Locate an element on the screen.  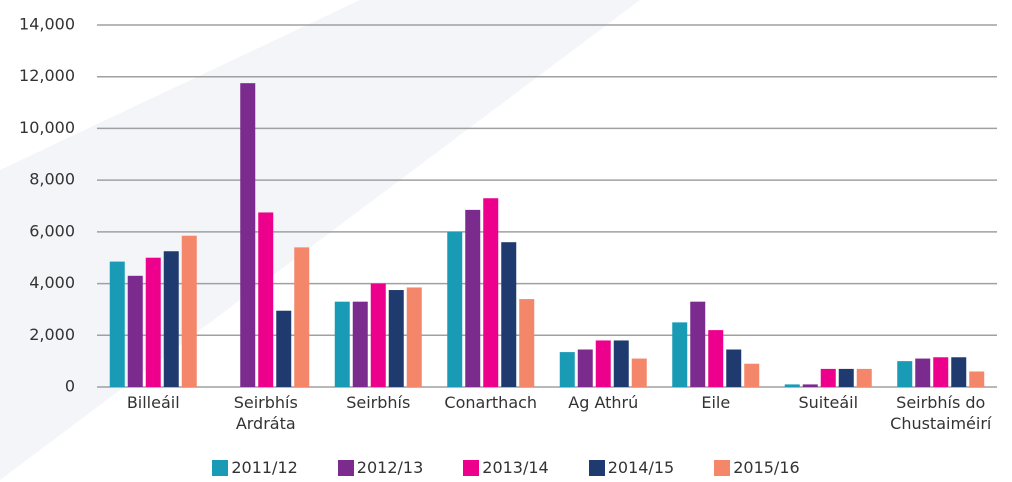
x-tick-label: Eile is located at coordinates (716, 402).